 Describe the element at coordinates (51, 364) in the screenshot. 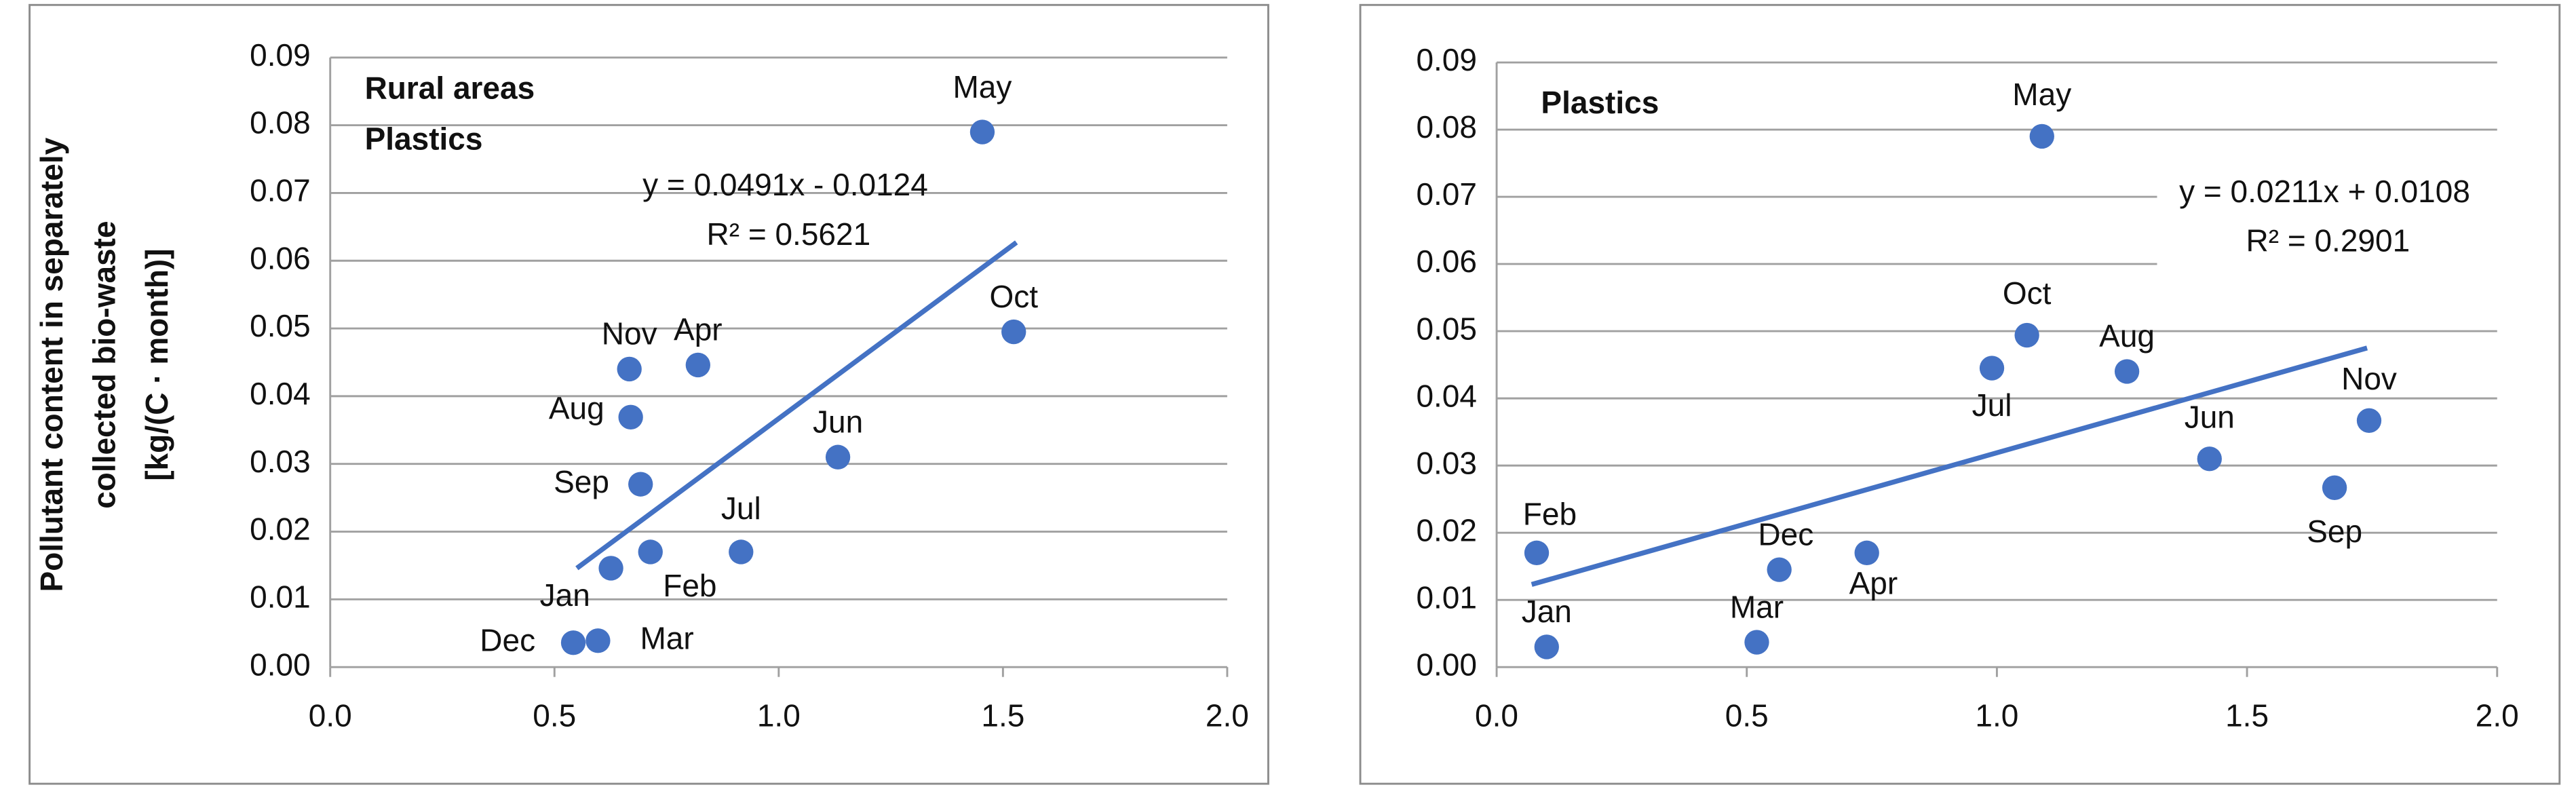

I see `y-axis-label: Pollutant content in separately` at that location.